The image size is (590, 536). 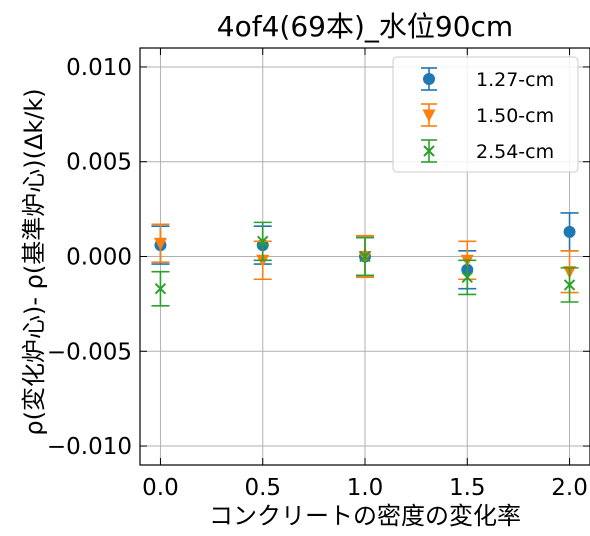 I want to click on legend-item: 1.27-cm, so click(x=487, y=79).